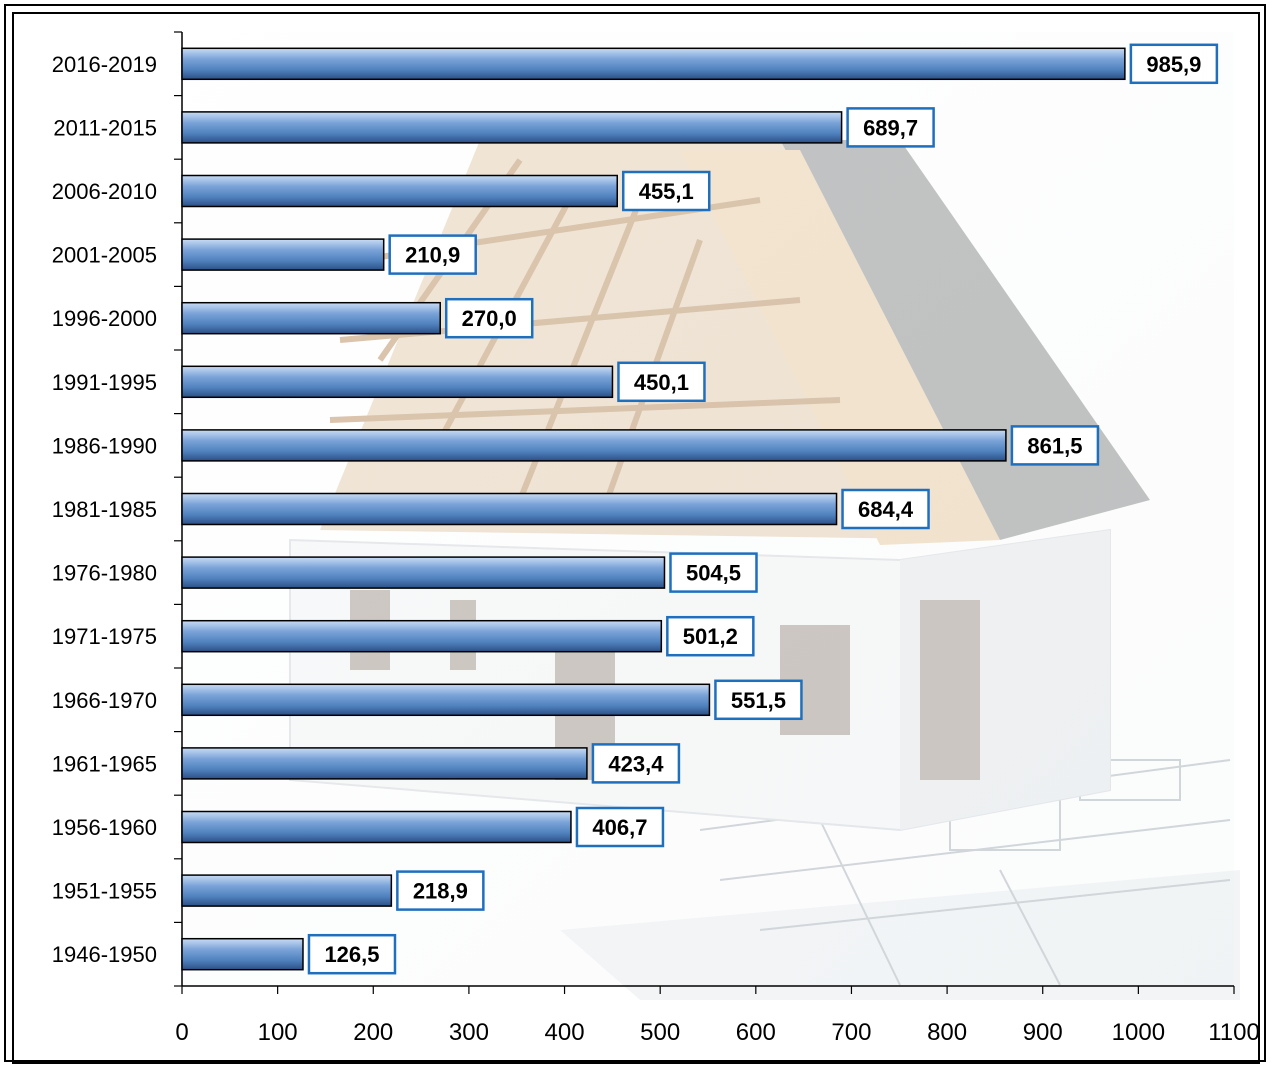 The height and width of the screenshot is (1068, 1272). I want to click on value-label: 210,9, so click(432, 255).